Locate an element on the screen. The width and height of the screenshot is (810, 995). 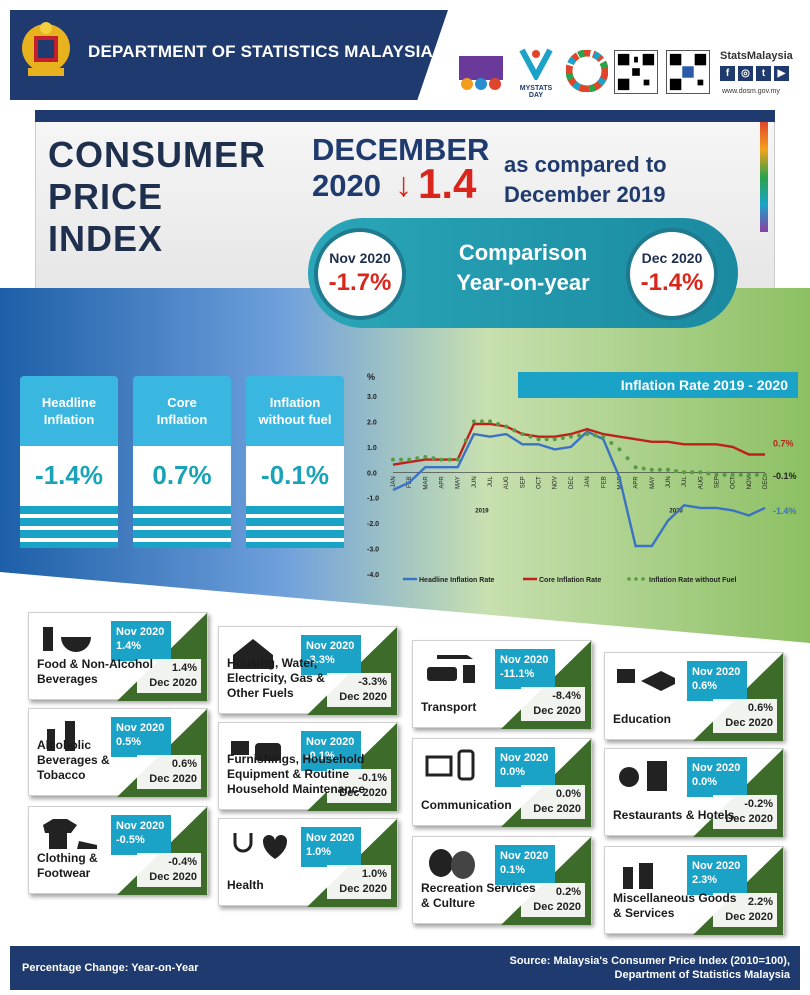
x-tick-label: JUL is located at coordinates (685, 481).